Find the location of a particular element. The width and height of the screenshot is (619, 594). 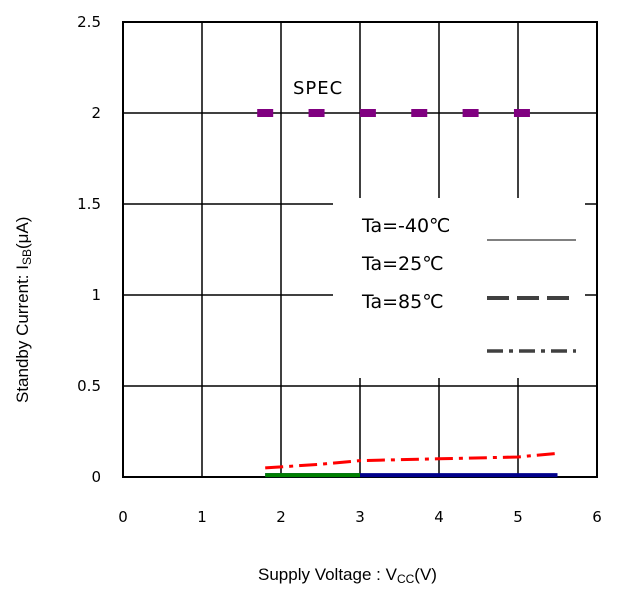

y-axis-label-main: Standby Current: I is located at coordinates (22, 334).